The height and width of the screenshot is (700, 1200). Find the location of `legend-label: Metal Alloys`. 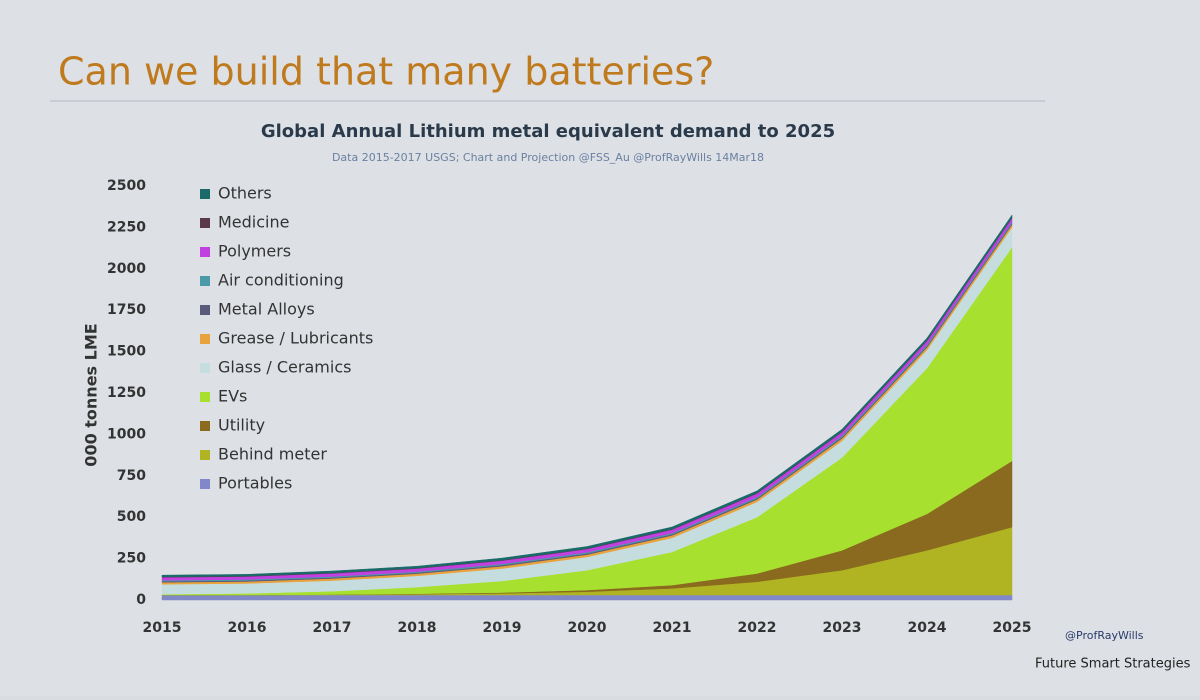

legend-label: Metal Alloys is located at coordinates (266, 309).